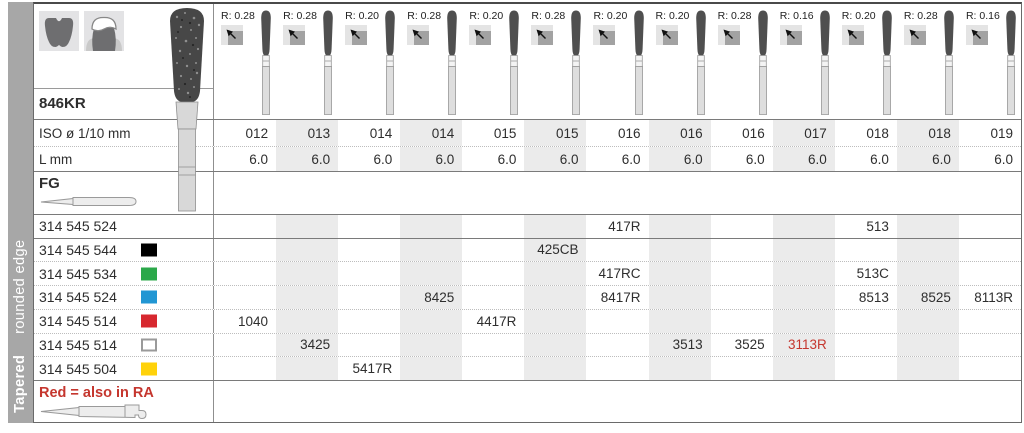 This screenshot has height=433, width=1024. Describe the element at coordinates (20, 383) in the screenshot. I see `category-title: Tapered` at that location.